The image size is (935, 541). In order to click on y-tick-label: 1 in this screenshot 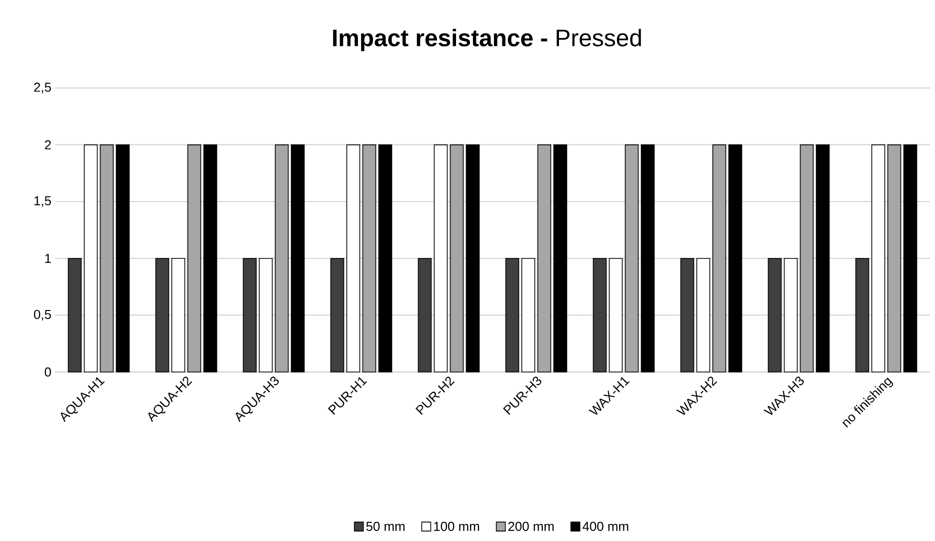, I will do `click(48, 258)`.